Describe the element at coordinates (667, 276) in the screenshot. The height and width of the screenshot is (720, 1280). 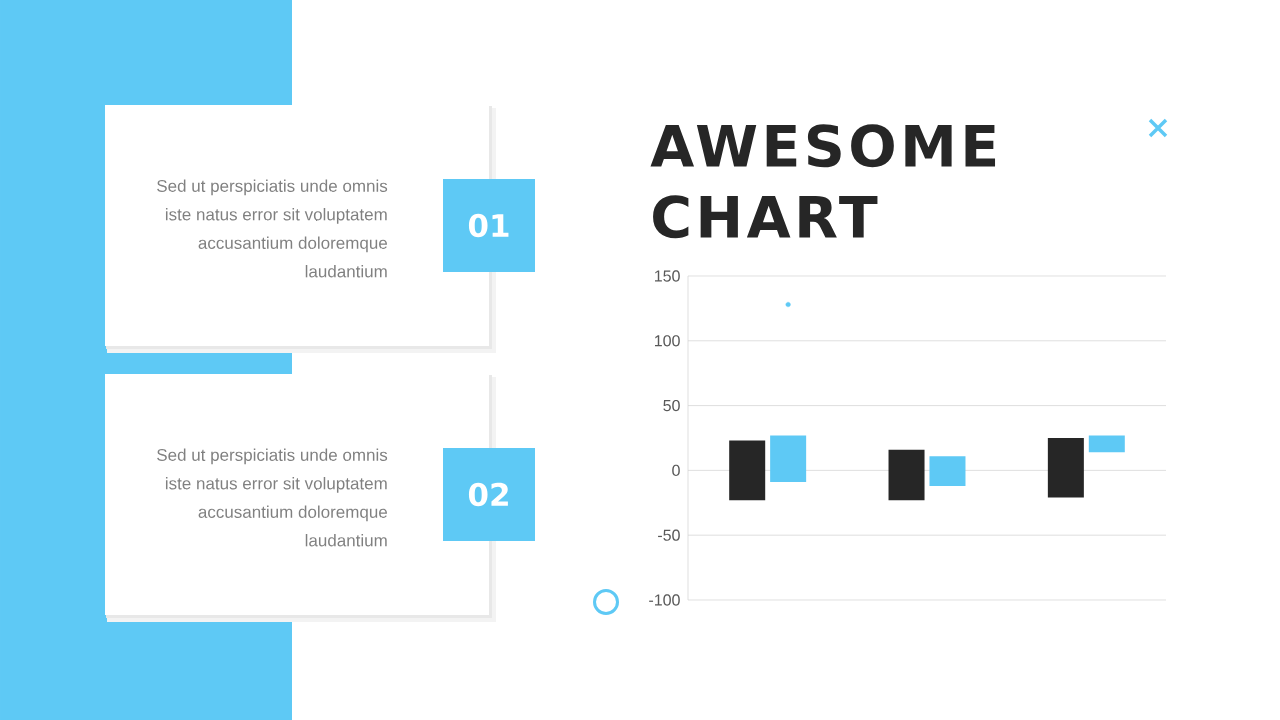
I see `y-tick-label: 150` at that location.